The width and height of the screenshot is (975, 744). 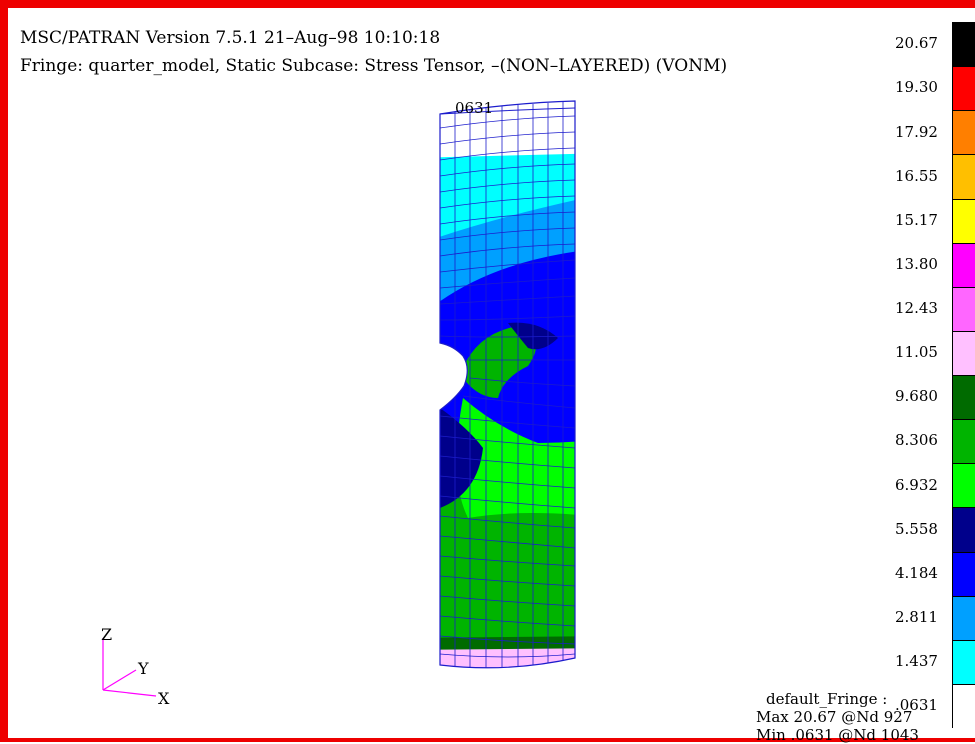 I want to click on fringe-region-green, so click(x=507, y=568).